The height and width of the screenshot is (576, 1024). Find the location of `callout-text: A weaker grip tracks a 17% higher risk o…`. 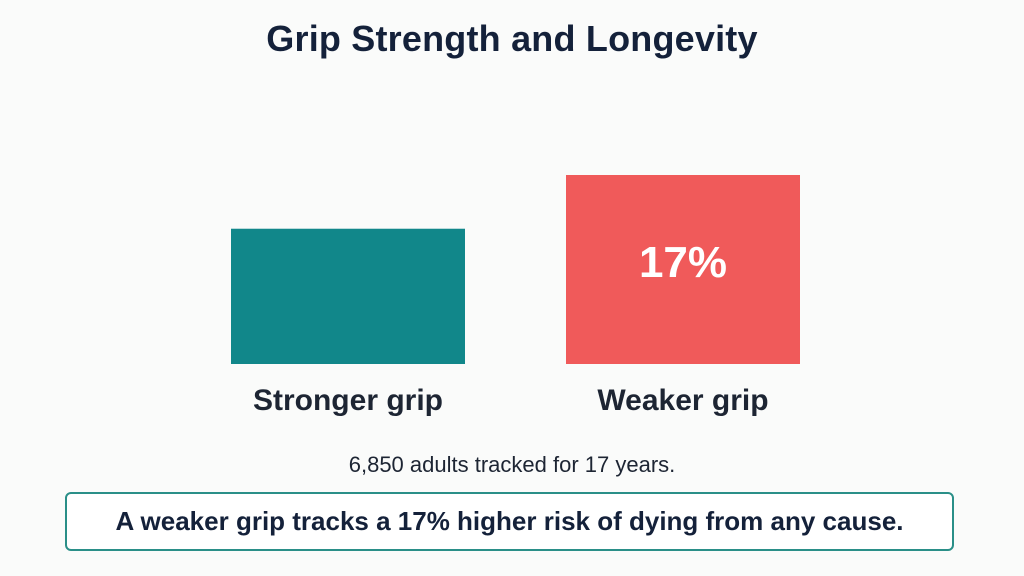

callout-text: A weaker grip tracks a 17% higher risk o… is located at coordinates (509, 521).